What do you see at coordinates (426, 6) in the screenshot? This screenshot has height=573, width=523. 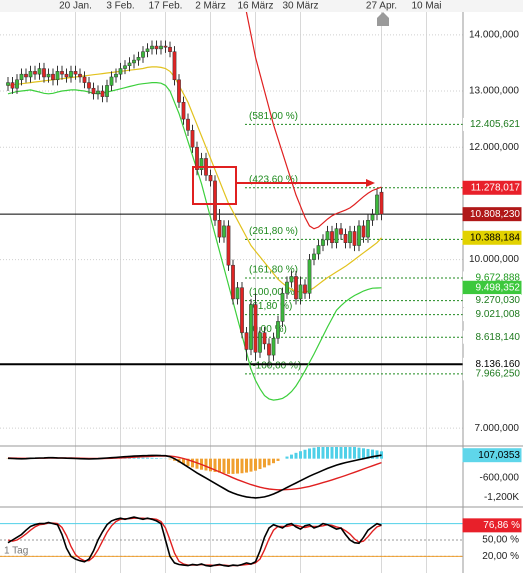 I see `x-tick-label: 10 Mai` at bounding box center [426, 6].